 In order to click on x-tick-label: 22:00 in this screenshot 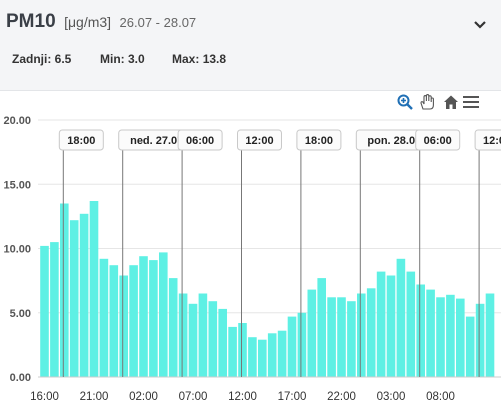, I will do `click(341, 397)`.